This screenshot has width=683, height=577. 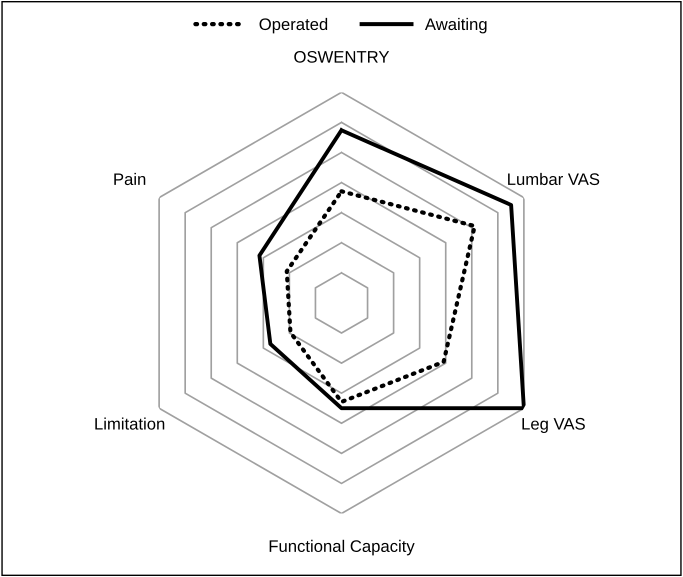 What do you see at coordinates (553, 426) in the screenshot?
I see `spoke-label: Leg VAS` at bounding box center [553, 426].